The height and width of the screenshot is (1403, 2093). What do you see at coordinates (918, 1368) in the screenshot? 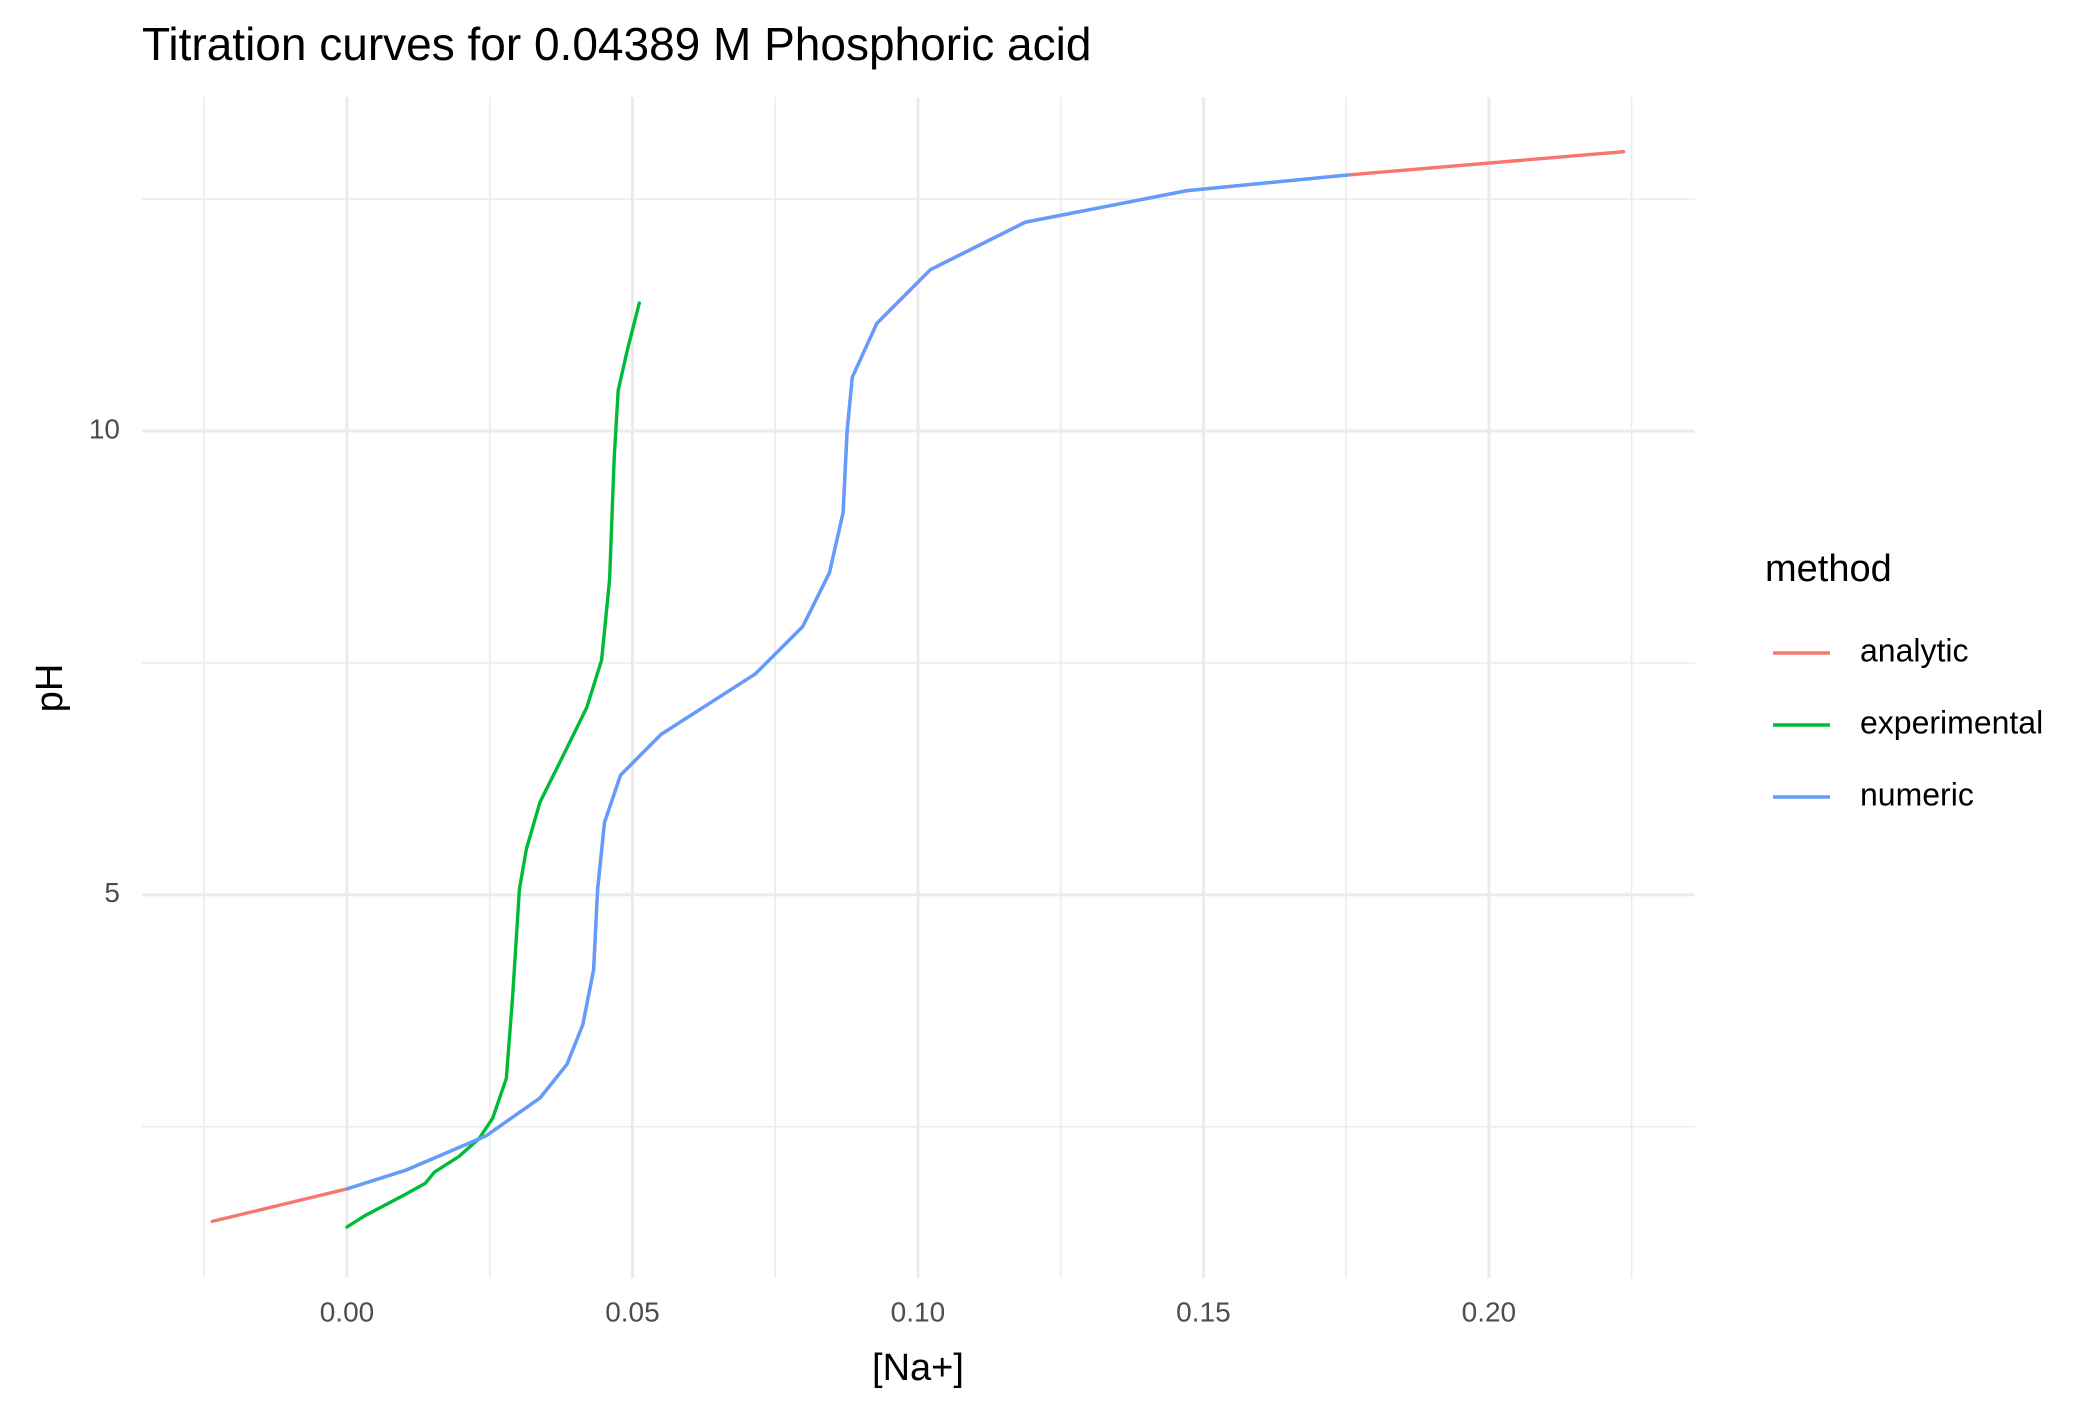
I see `x-axis-label: [Na+]` at bounding box center [918, 1368].